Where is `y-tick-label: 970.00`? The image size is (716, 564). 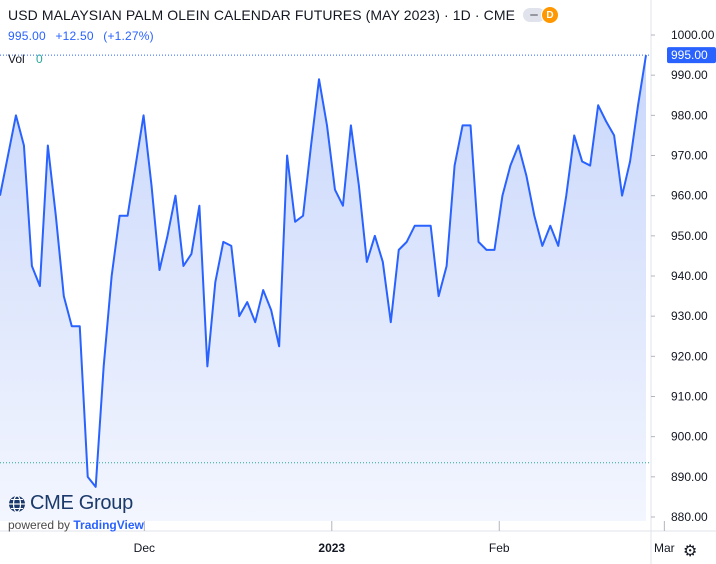 y-tick-label: 970.00 is located at coordinates (689, 156).